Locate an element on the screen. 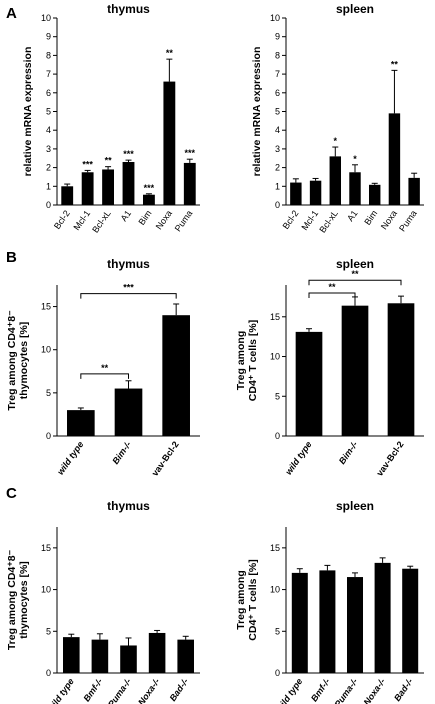  y-tick-label: 9 is located at coordinates (277, 37).